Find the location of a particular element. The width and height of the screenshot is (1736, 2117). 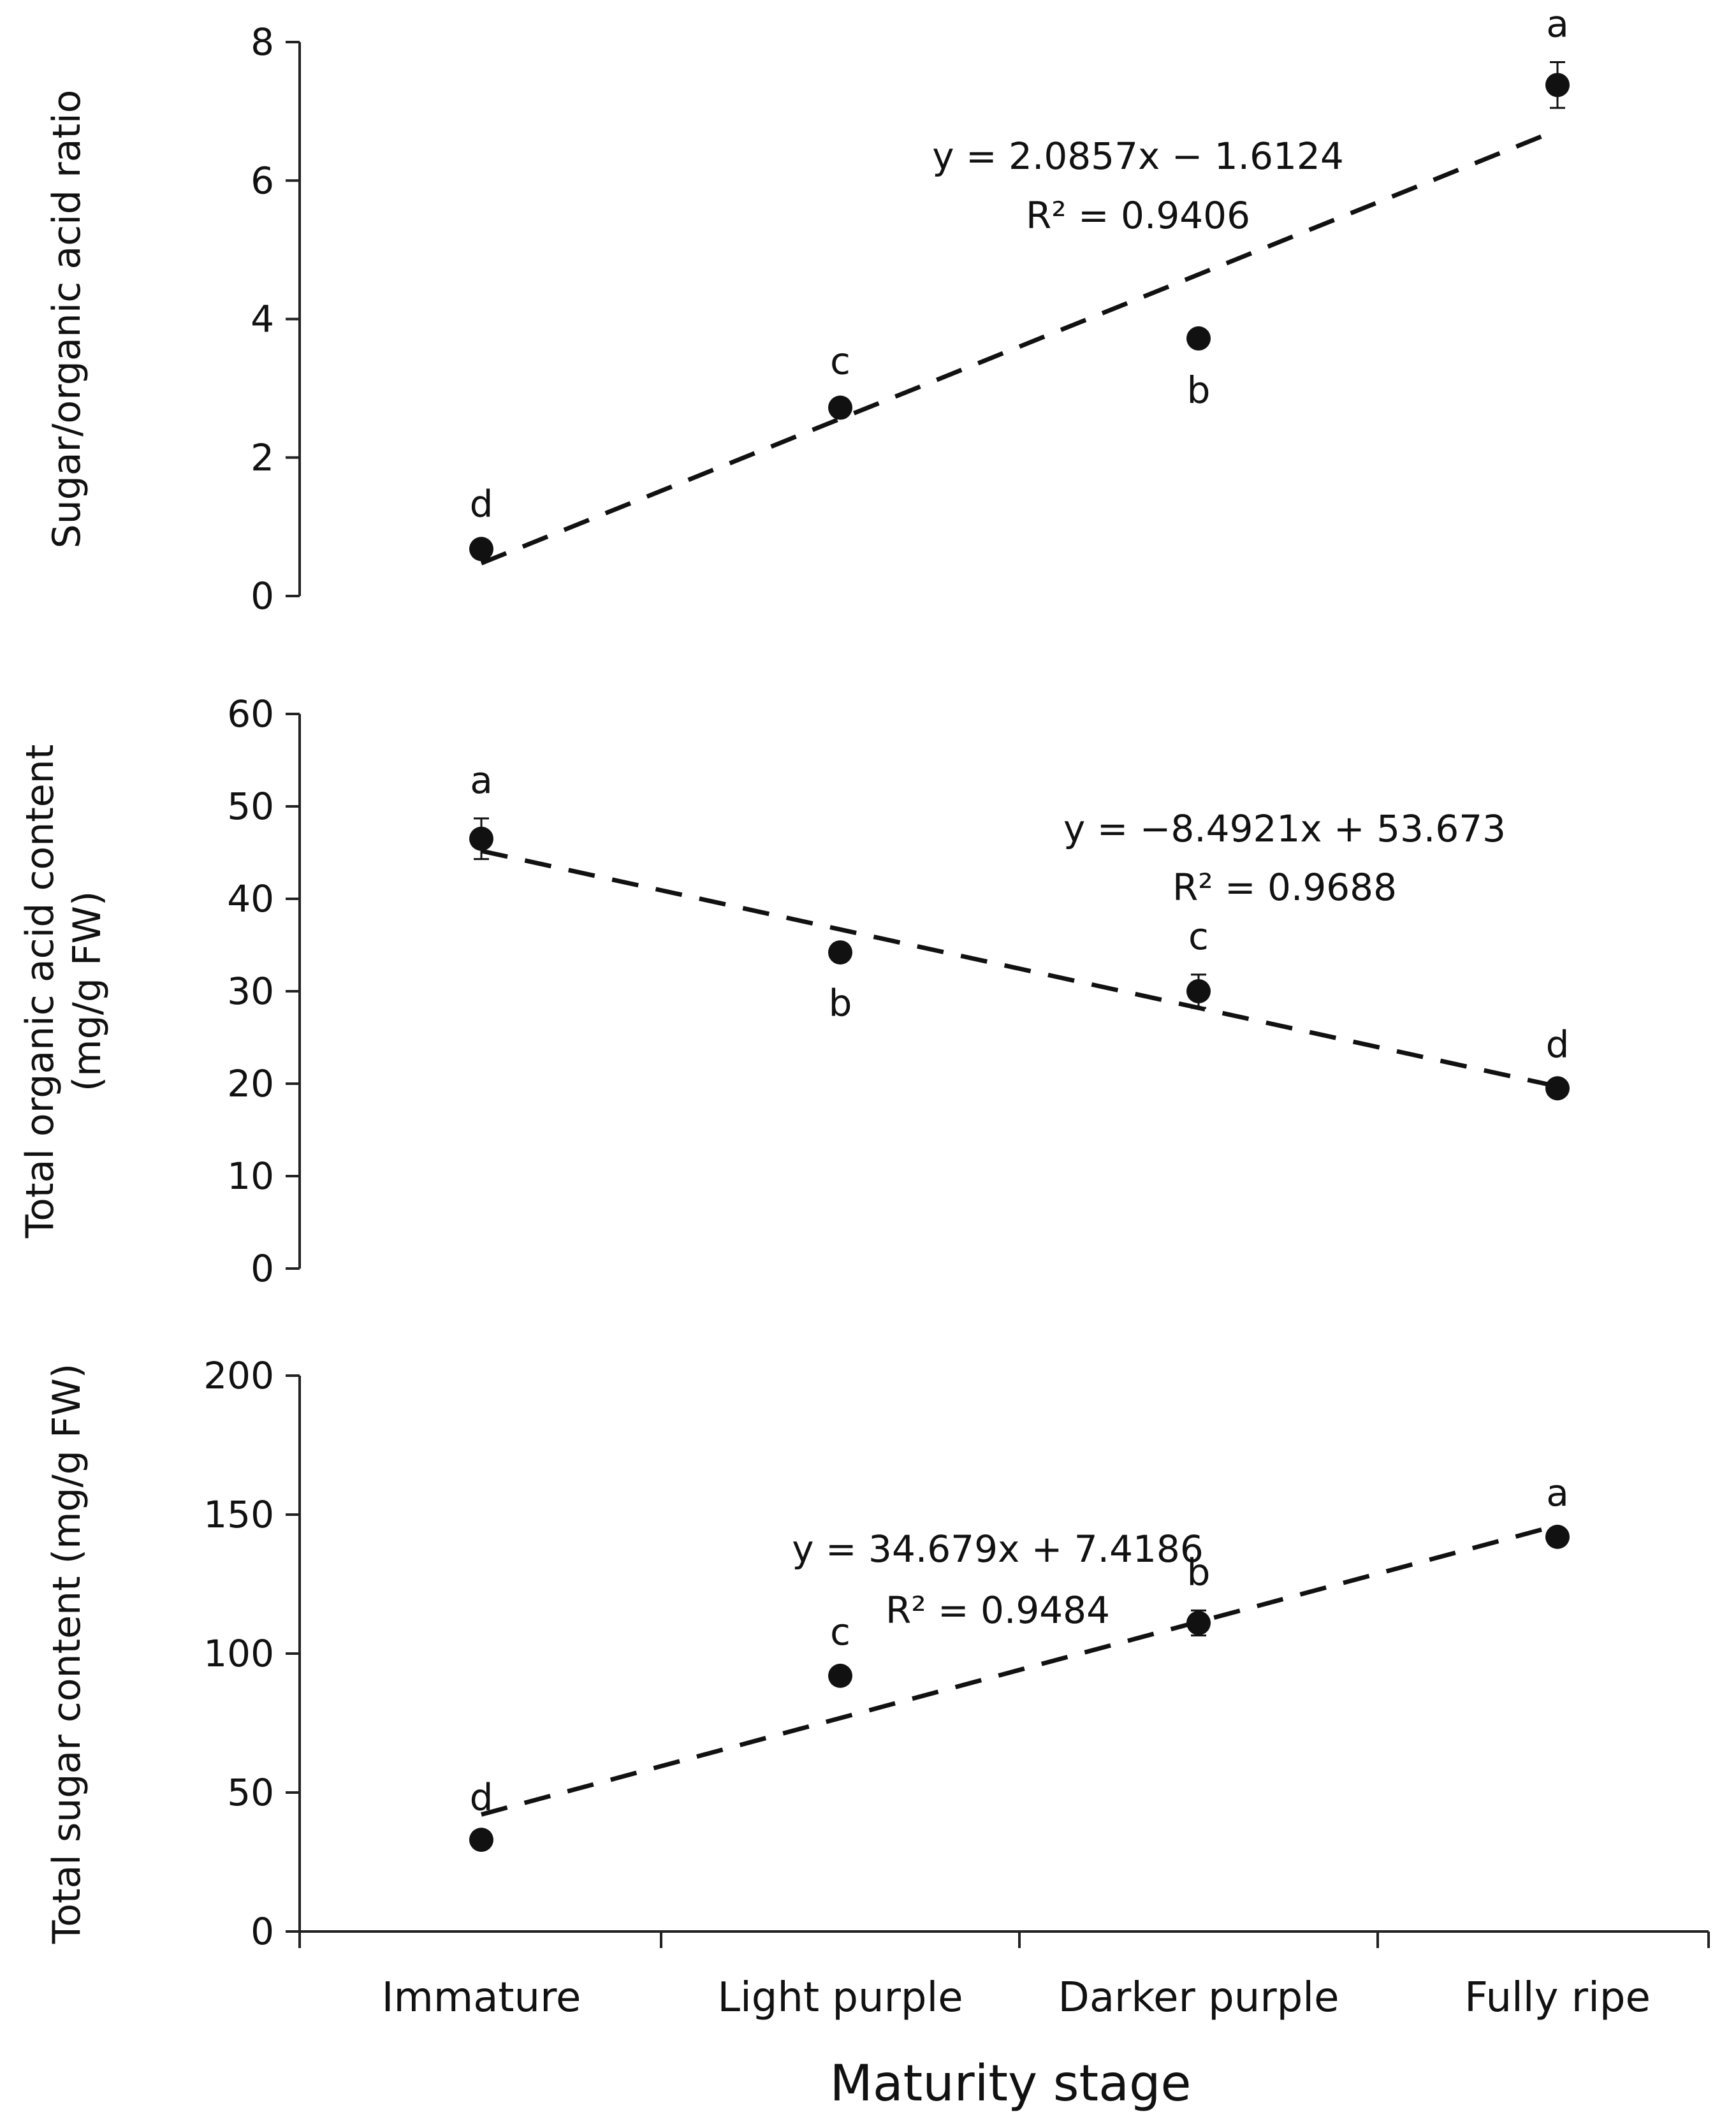

y-axis-title: Sugar/organic acid ratio is located at coordinates (67, 319).